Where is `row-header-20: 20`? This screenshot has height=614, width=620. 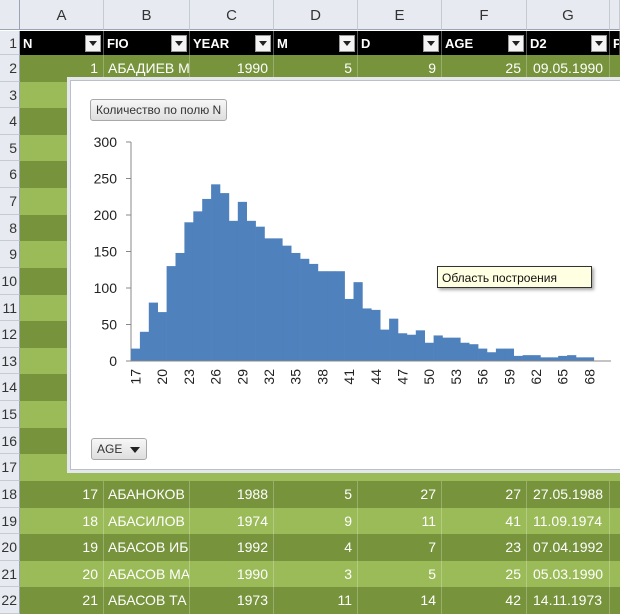
row-header-20: 20 is located at coordinates (10, 547).